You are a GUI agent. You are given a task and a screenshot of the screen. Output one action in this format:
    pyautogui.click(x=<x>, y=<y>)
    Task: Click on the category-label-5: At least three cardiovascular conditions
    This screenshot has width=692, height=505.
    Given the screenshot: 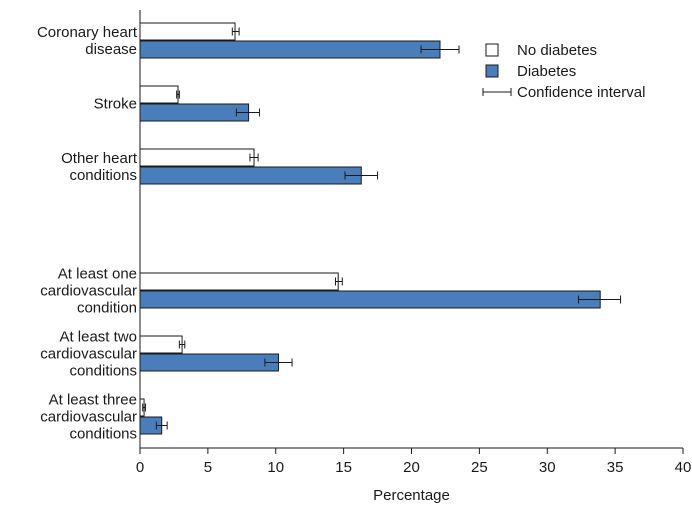 What is the action you would take?
    pyautogui.click(x=88, y=417)
    